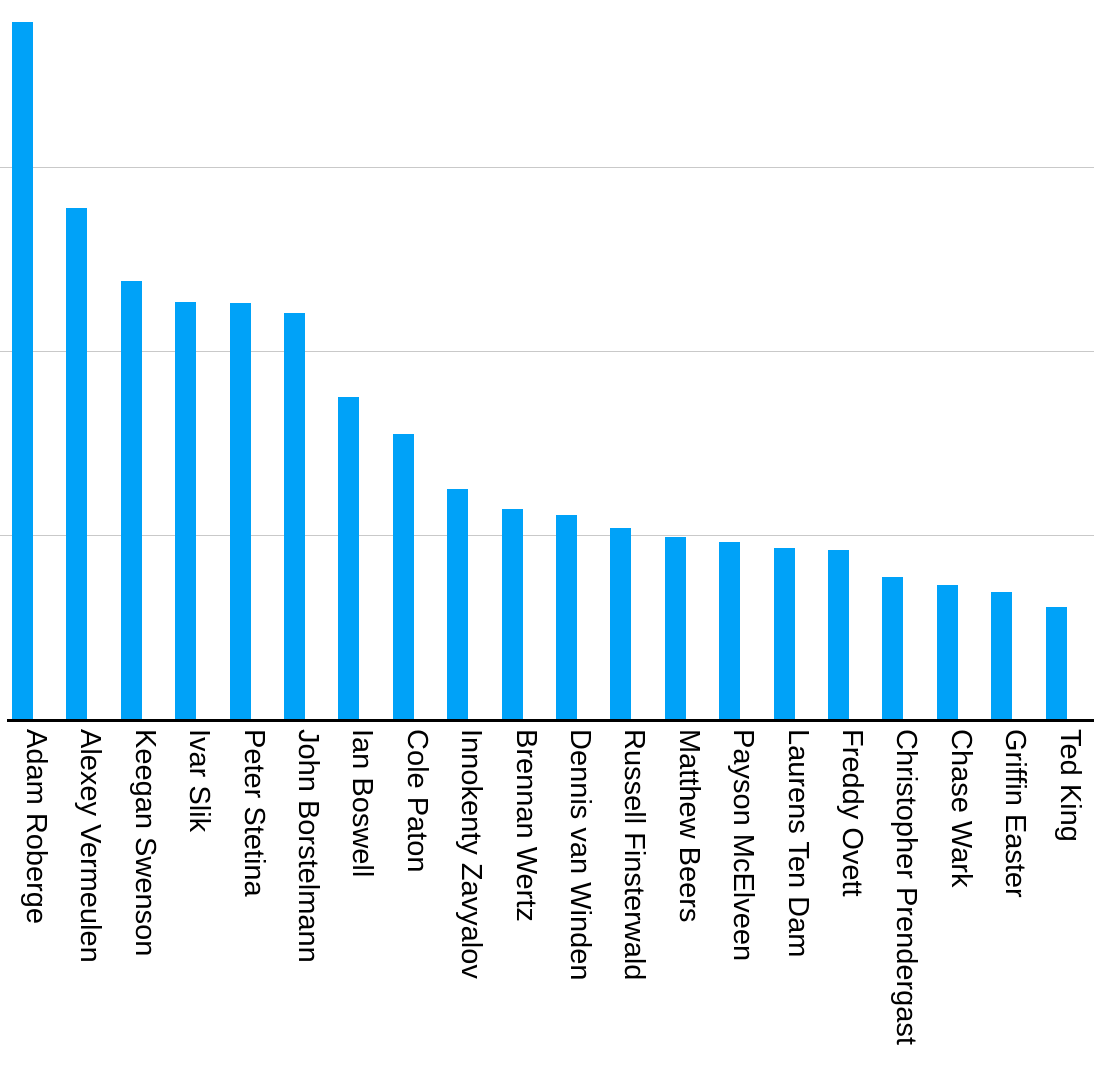 This screenshot has width=1094, height=1082. Describe the element at coordinates (416, 801) in the screenshot. I see `x-tick-label: Cole Paton` at that location.